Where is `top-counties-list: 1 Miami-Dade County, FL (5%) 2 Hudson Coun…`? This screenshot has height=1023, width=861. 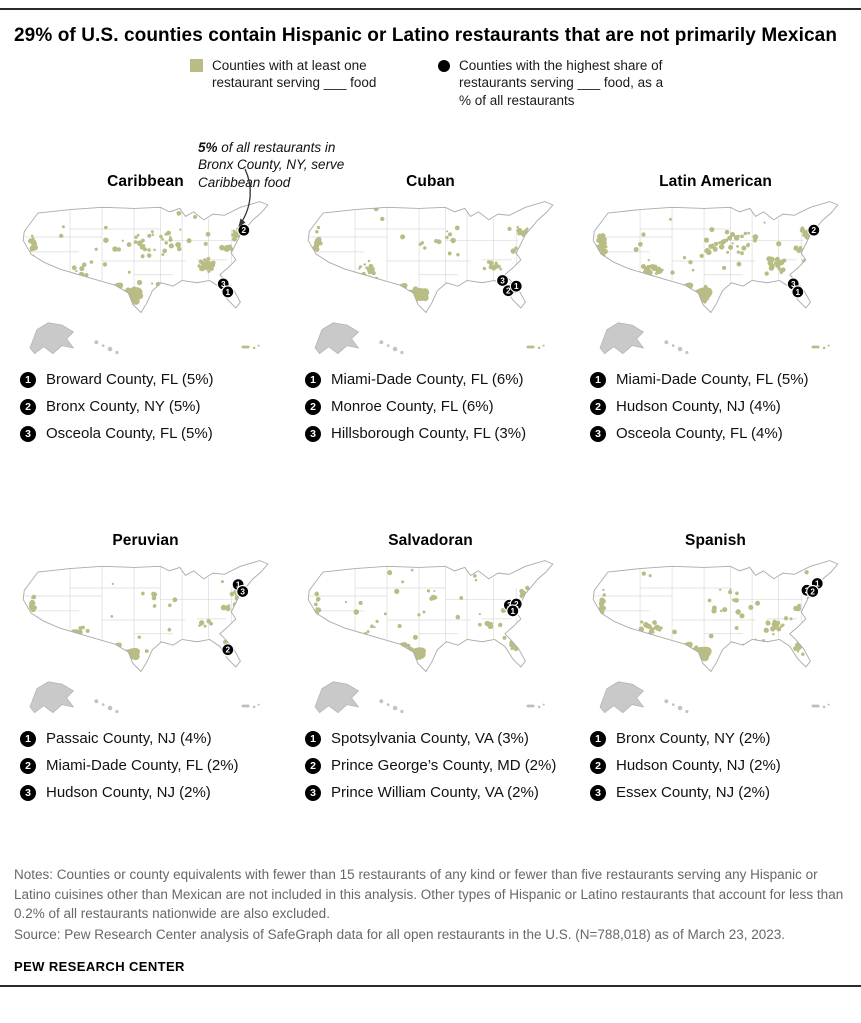 top-counties-list: 1 Miami-Dade County, FL (5%) 2 Hudson Coun… is located at coordinates (715, 406).